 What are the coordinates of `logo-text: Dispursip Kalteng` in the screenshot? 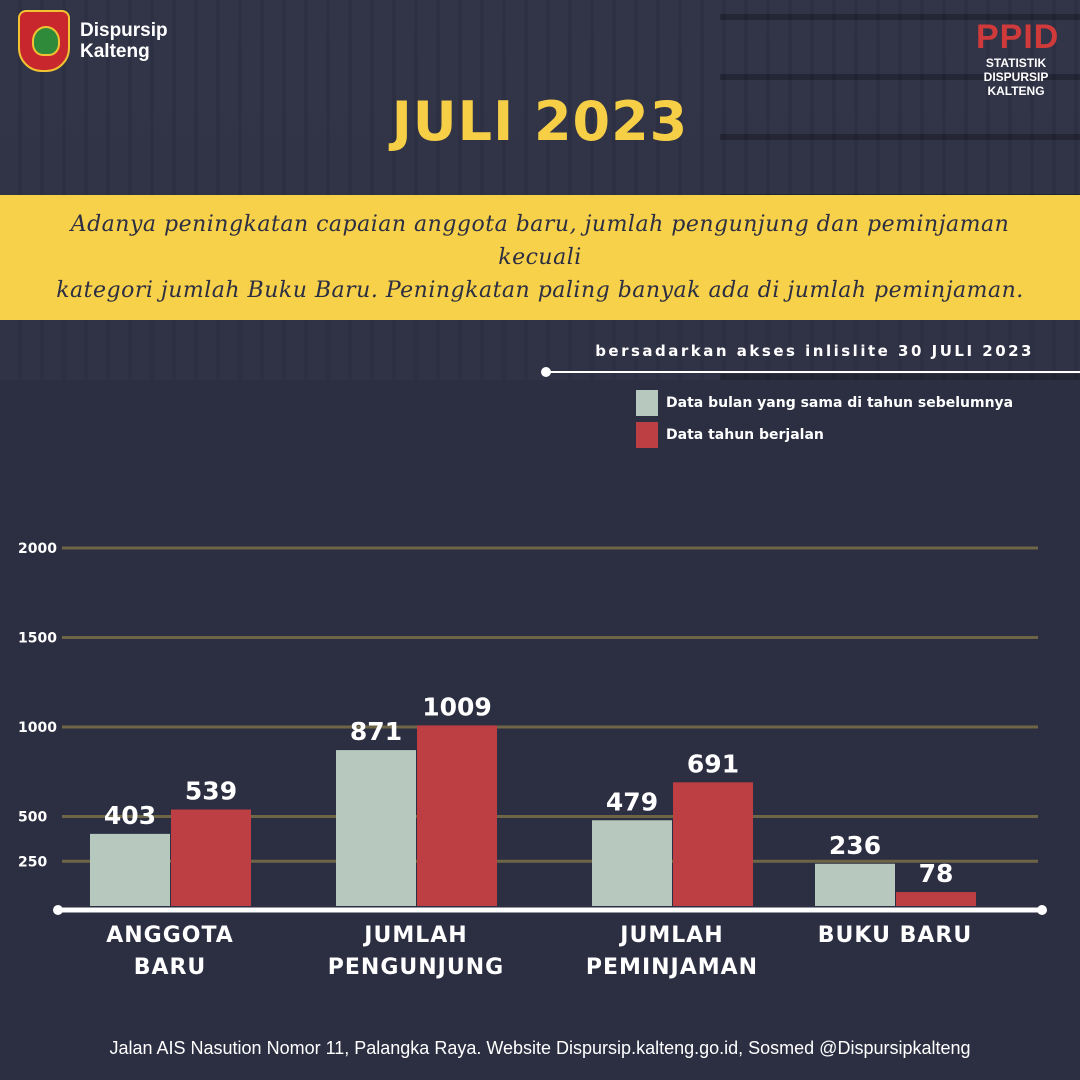 It's located at (124, 41).